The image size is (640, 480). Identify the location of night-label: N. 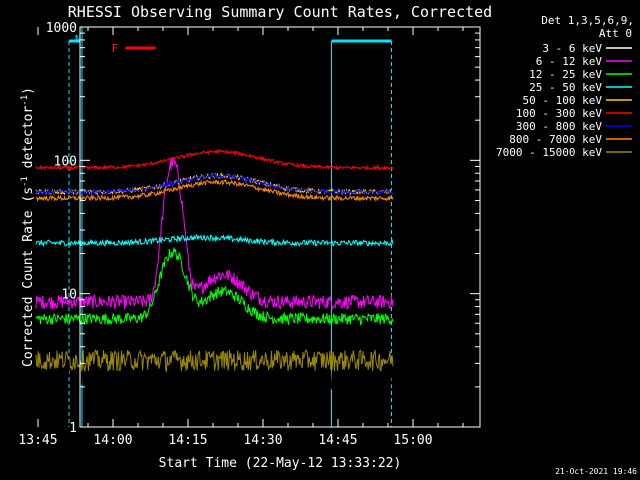
(78, 39).